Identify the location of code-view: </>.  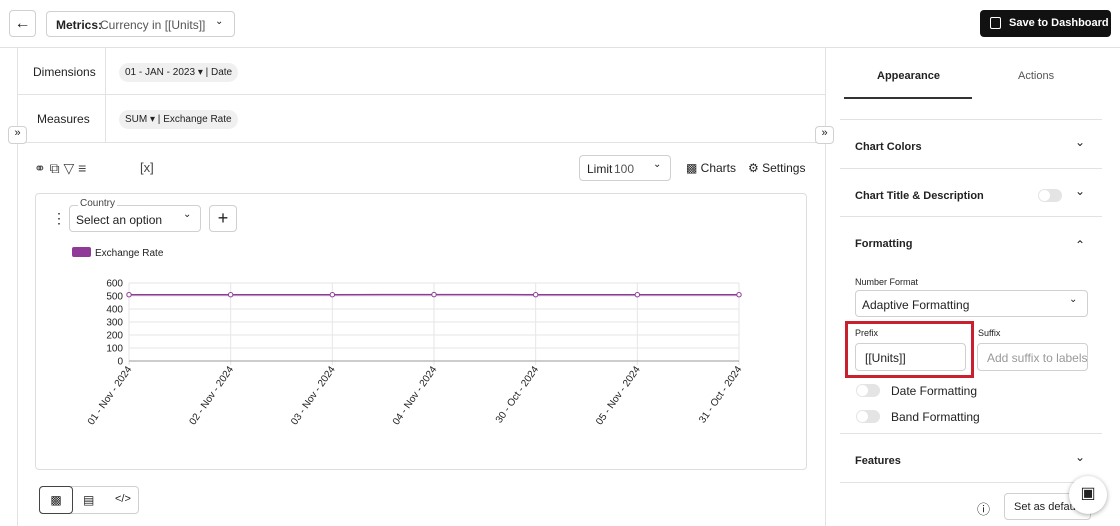
(123, 499).